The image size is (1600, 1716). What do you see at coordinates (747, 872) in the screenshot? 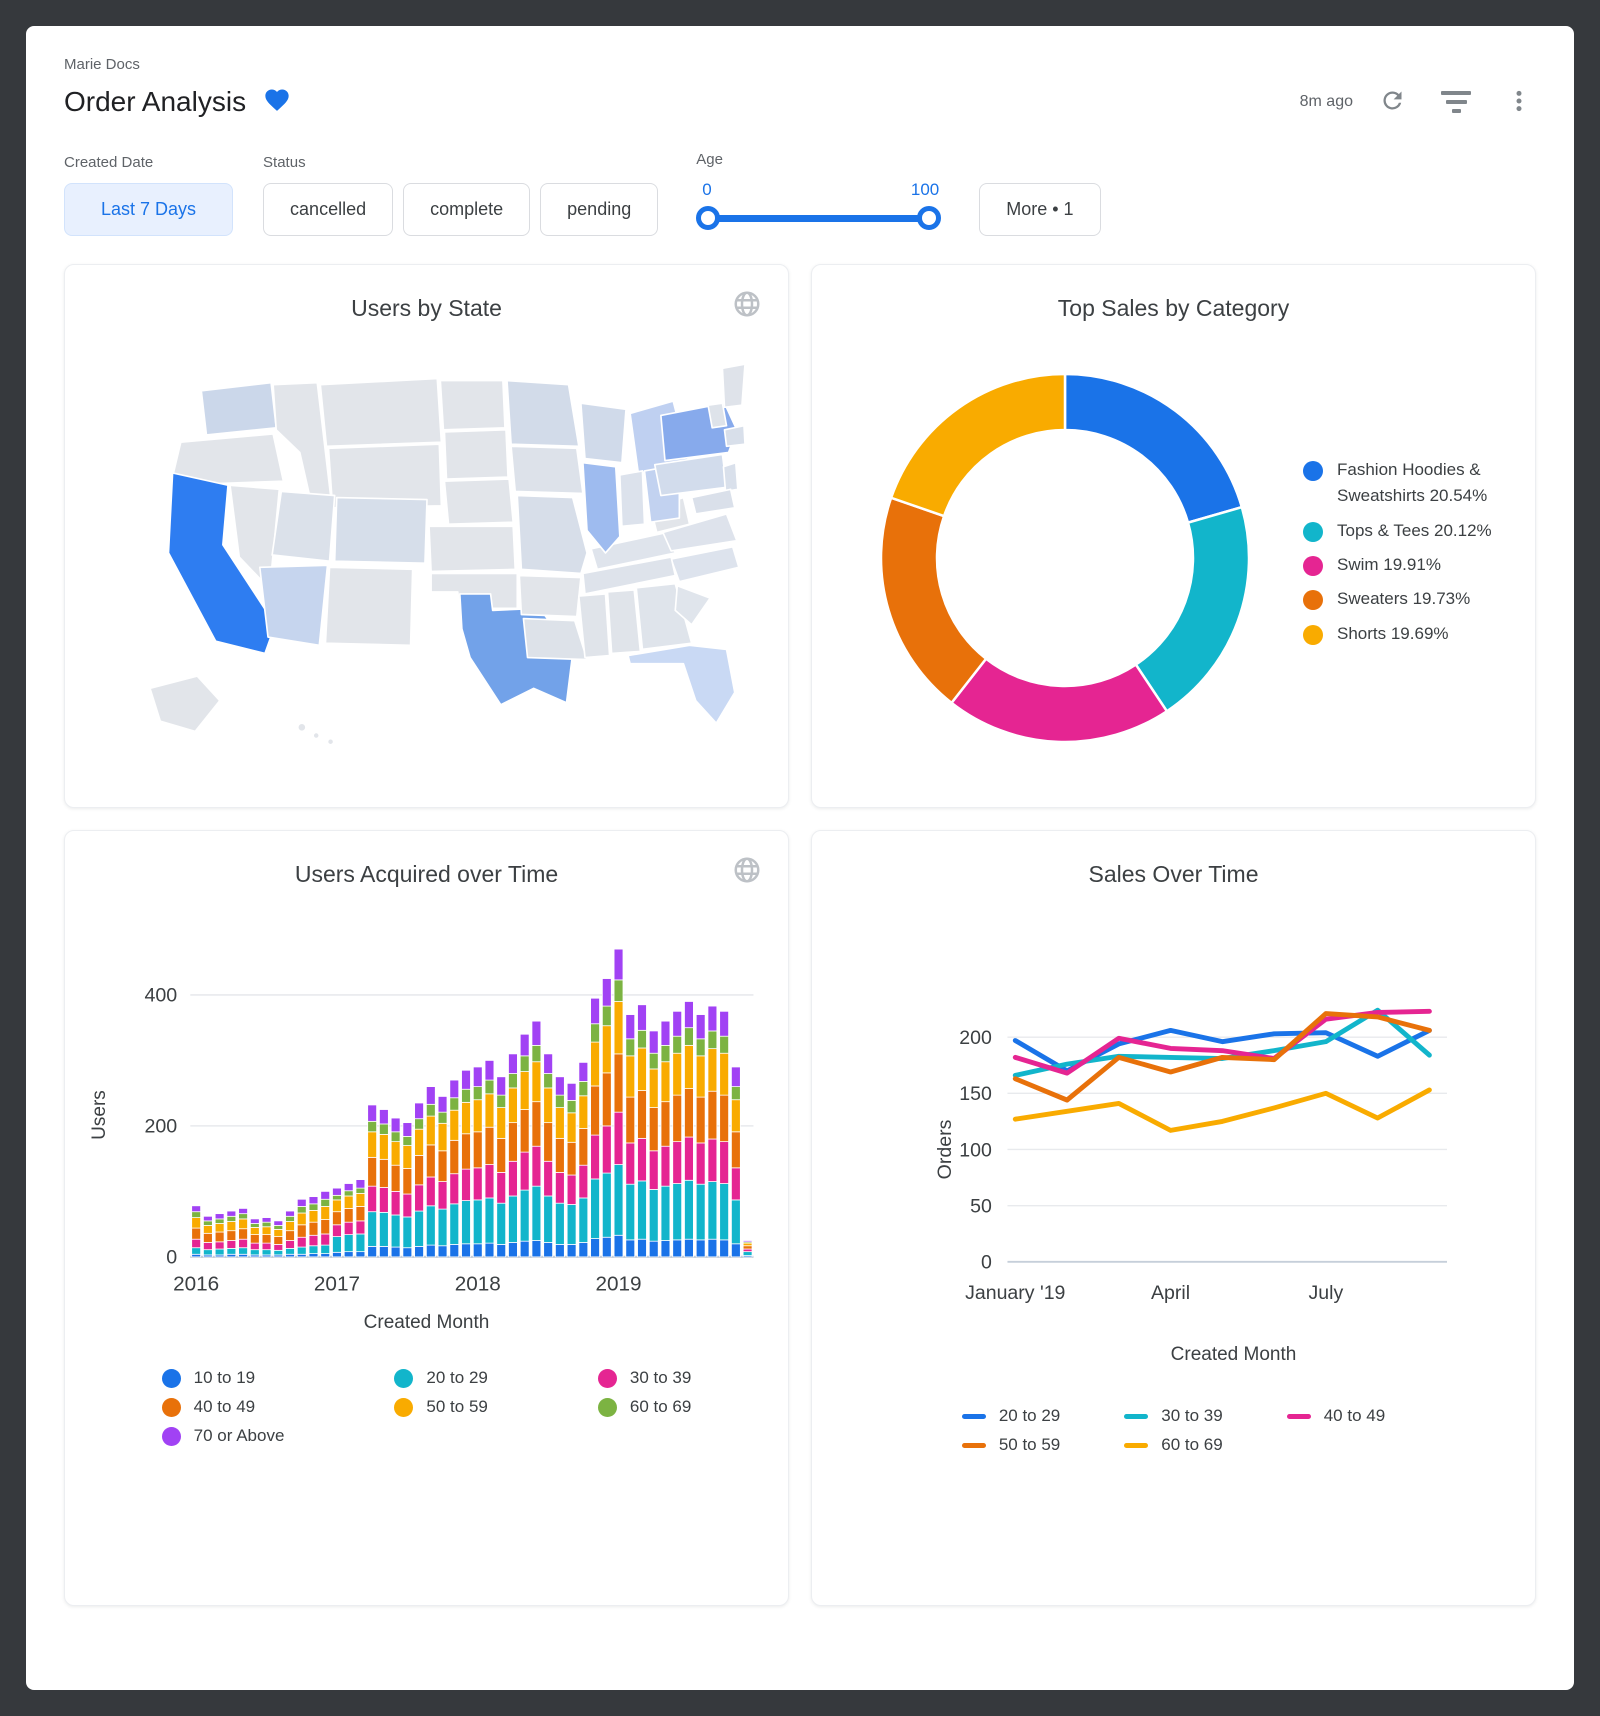
I see `globe-icon` at bounding box center [747, 872].